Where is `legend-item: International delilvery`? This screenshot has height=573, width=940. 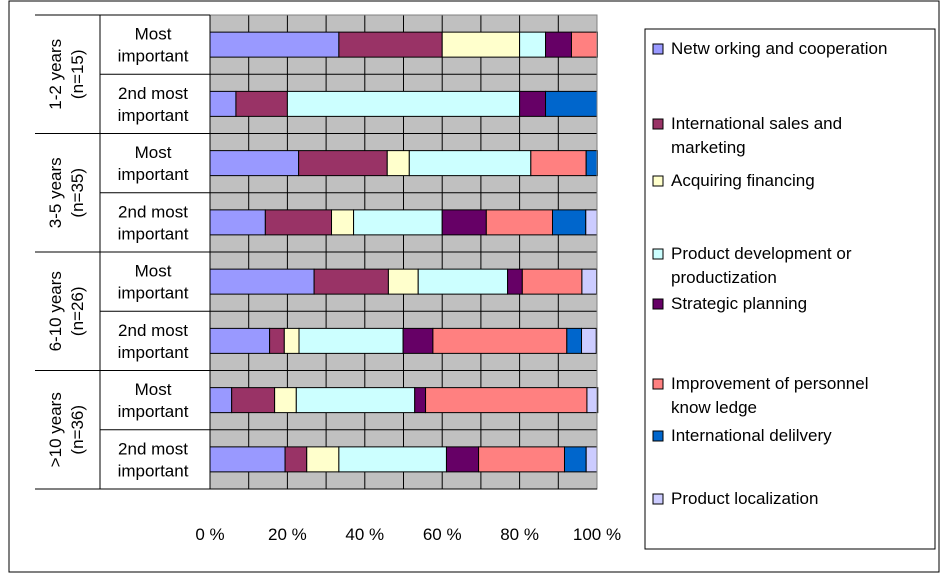
legend-item: International delilvery is located at coordinates (742, 435).